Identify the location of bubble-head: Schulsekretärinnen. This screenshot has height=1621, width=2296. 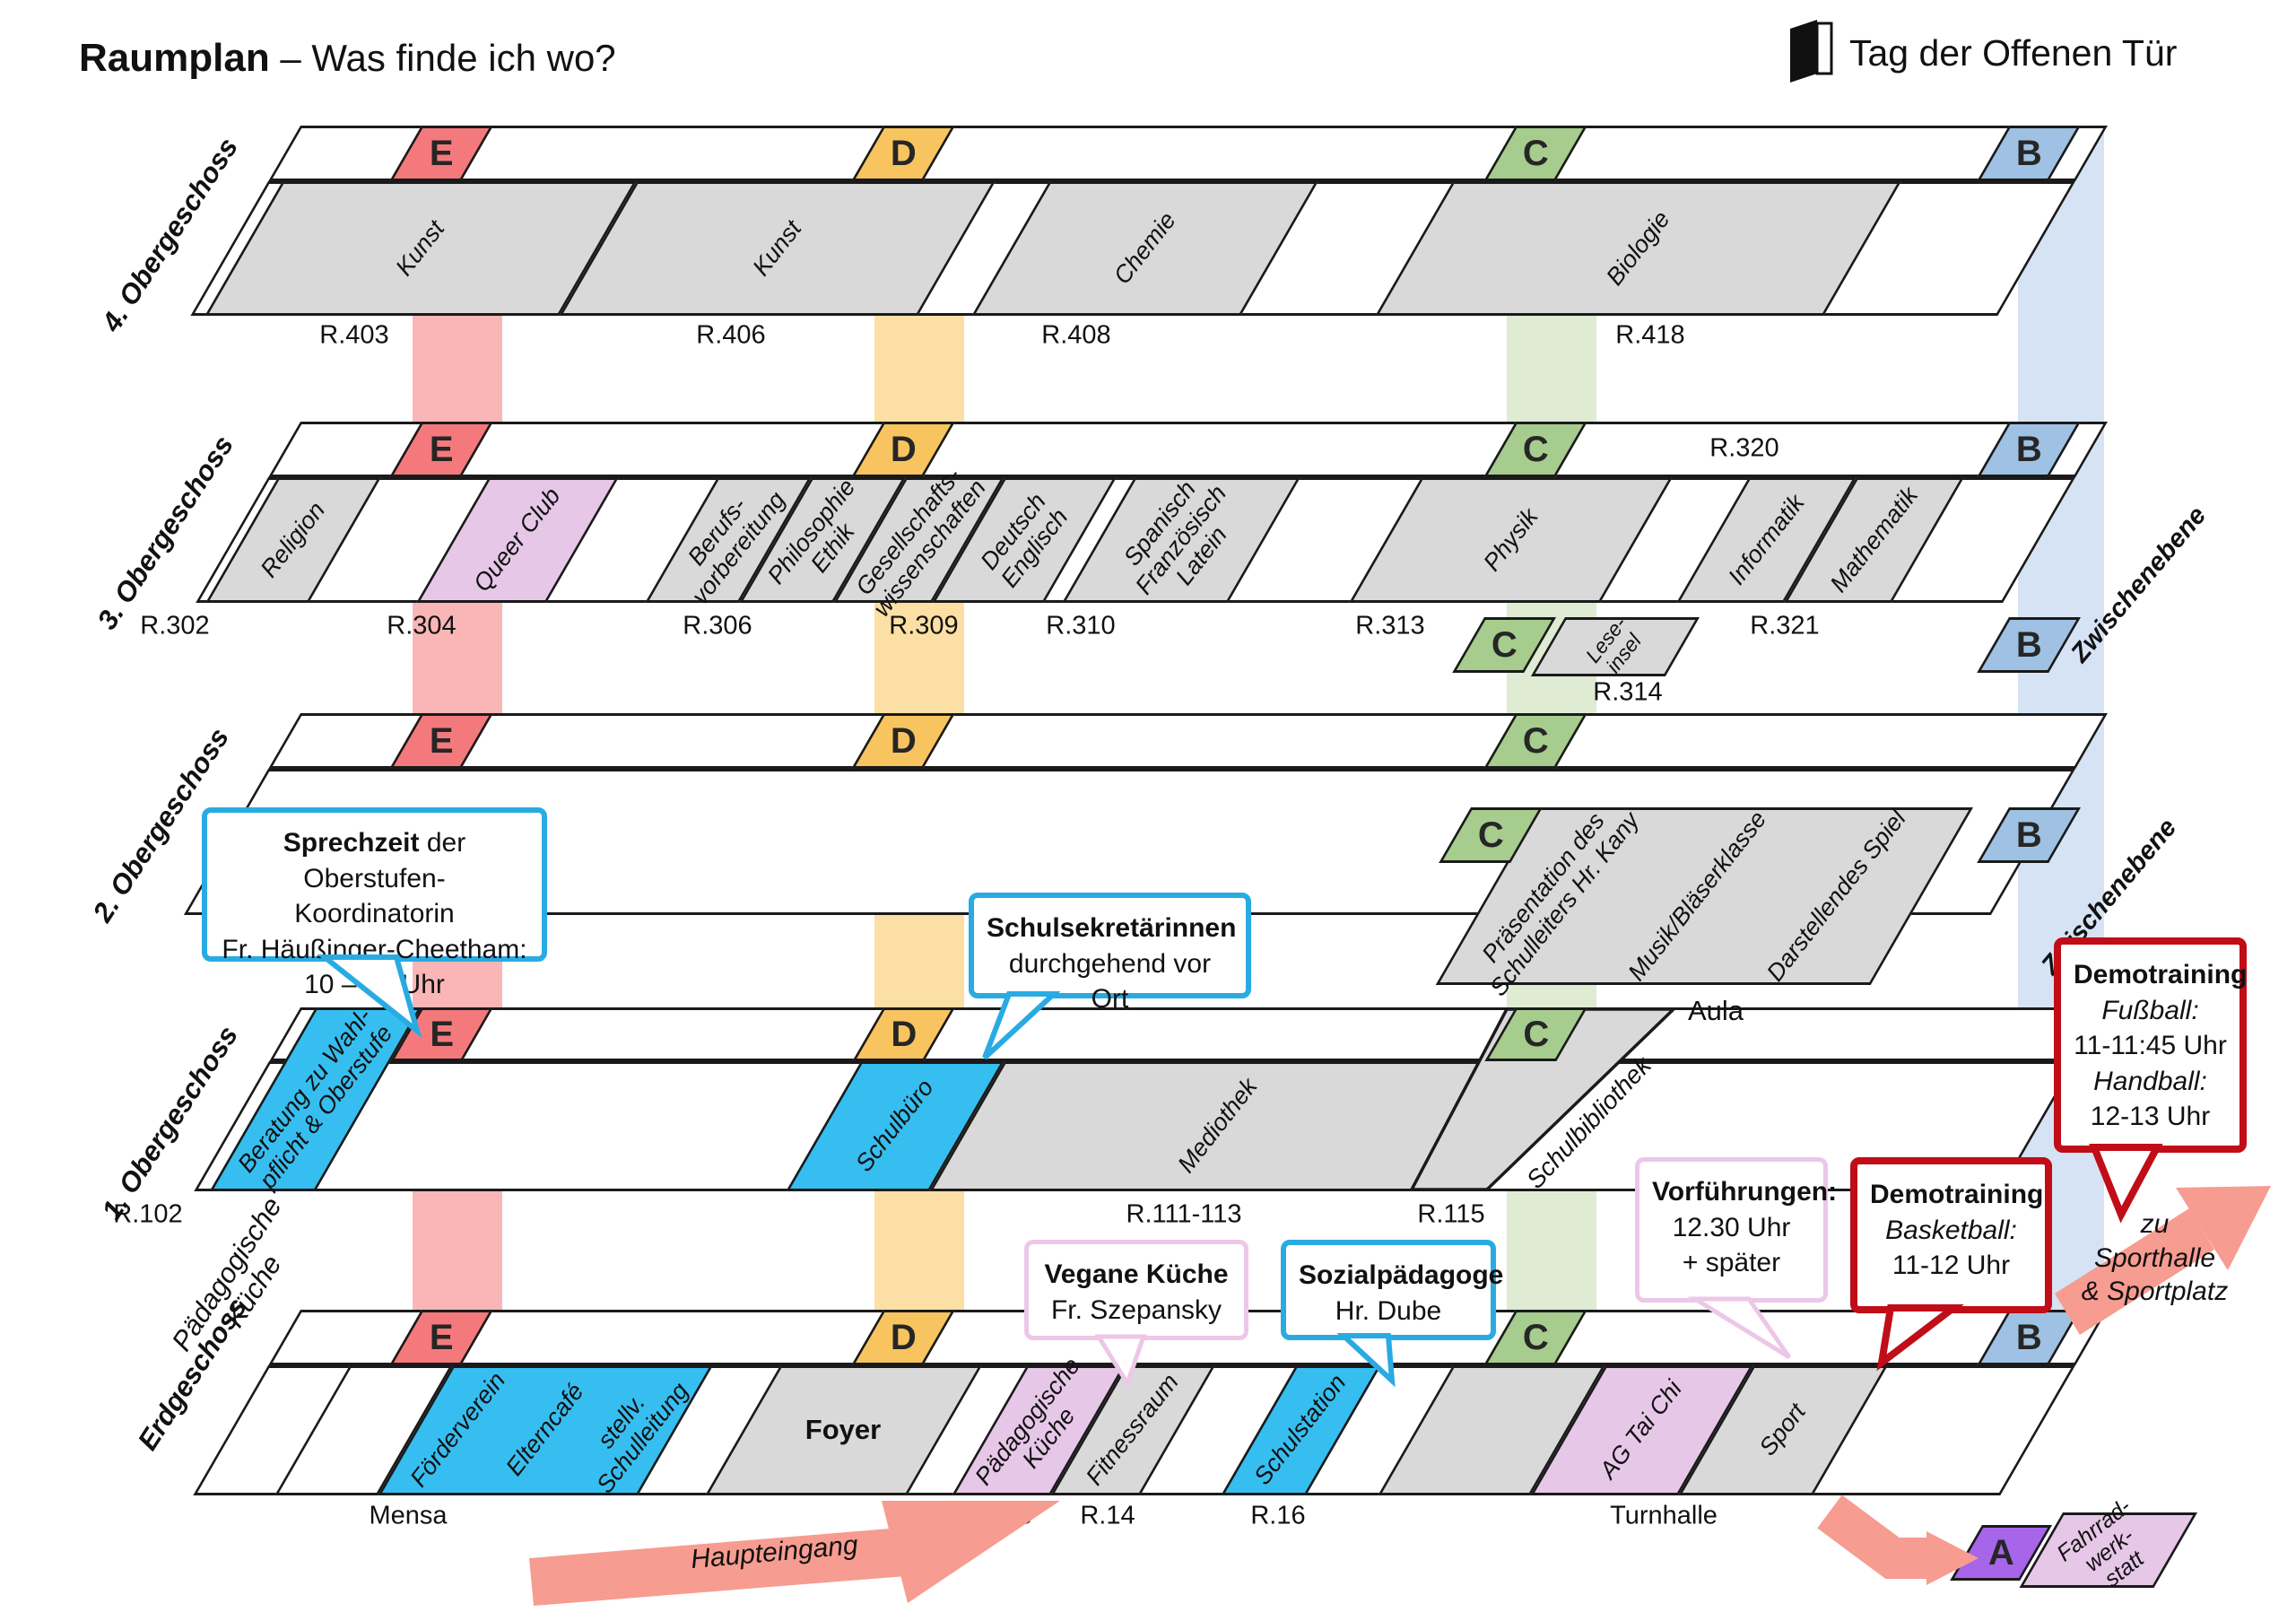
(1112, 928).